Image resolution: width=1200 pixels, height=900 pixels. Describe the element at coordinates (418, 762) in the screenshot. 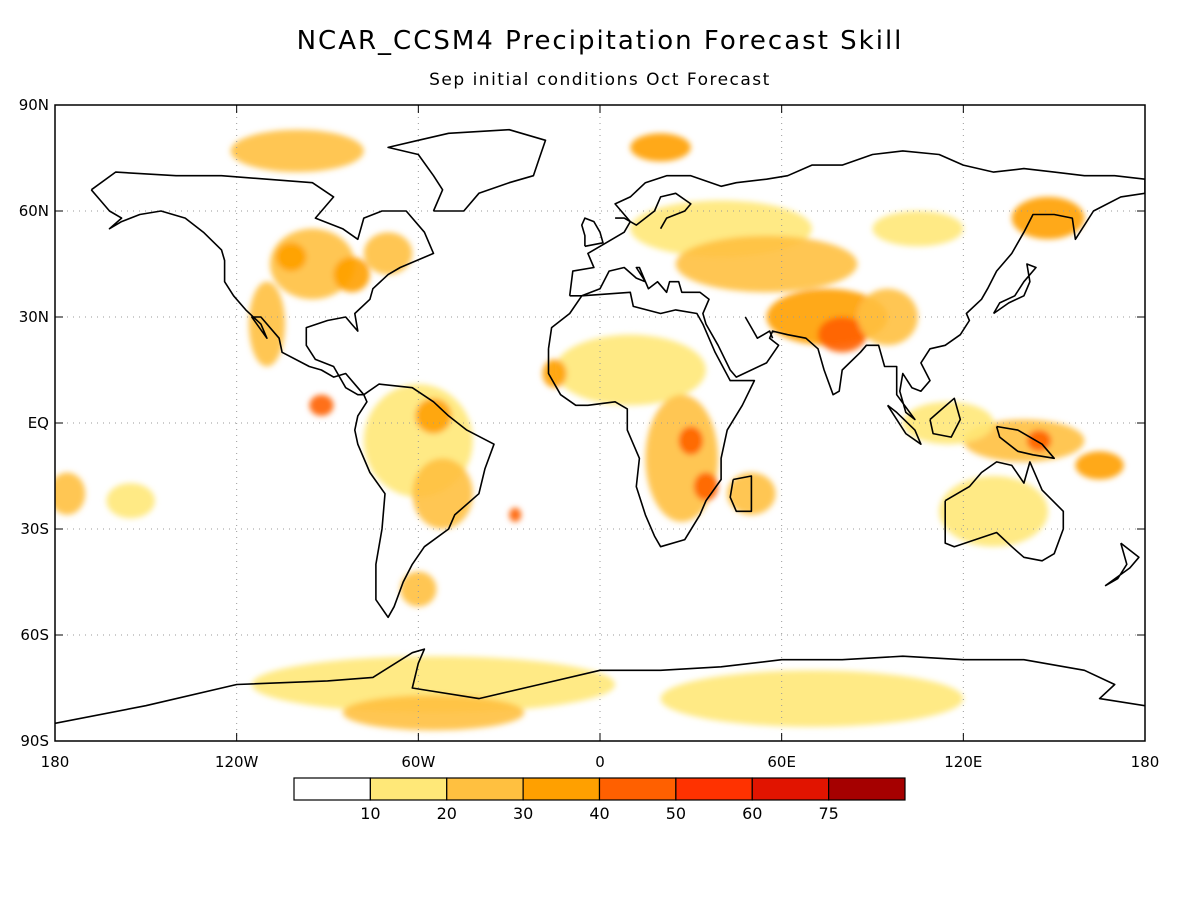

I see `lon-tick-label: 60W` at that location.